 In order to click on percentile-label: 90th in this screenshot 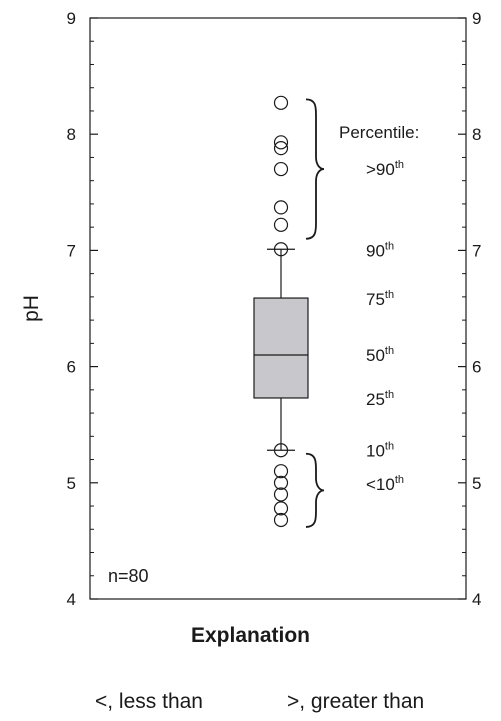, I will do `click(380, 250)`.